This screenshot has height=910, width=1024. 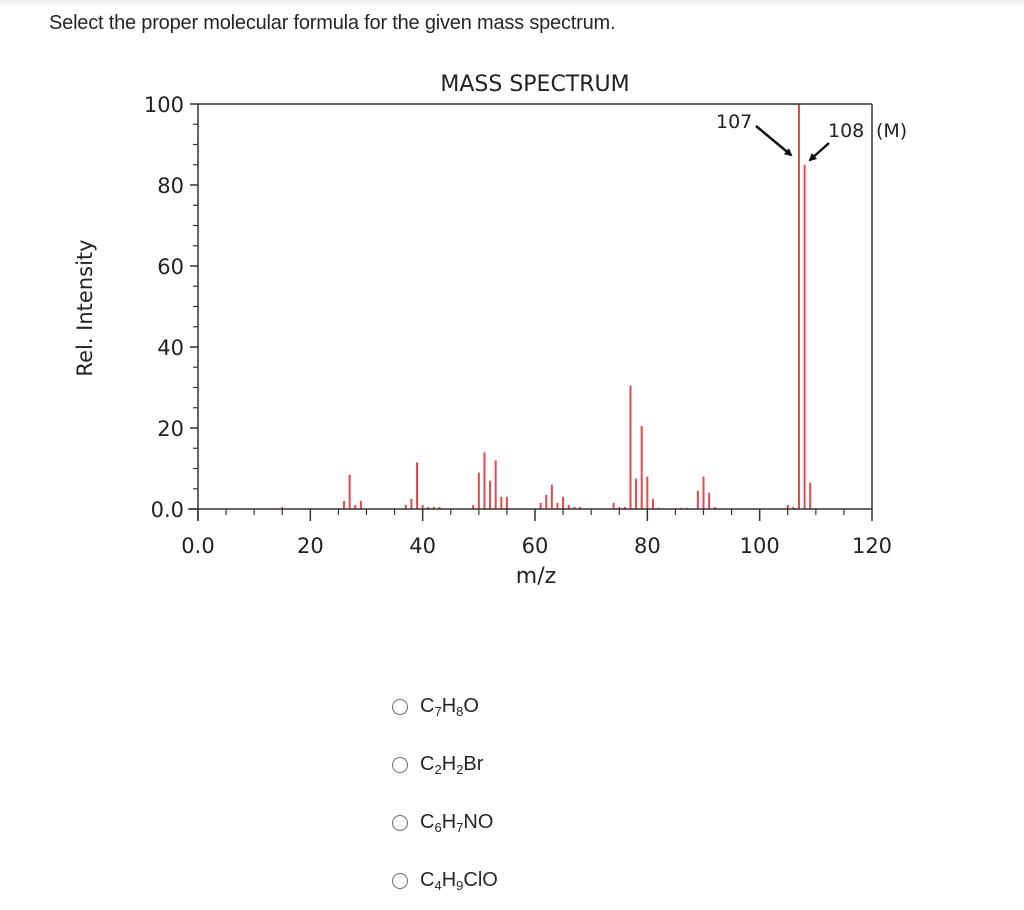 I want to click on top-shadow-bar, so click(x=512, y=4).